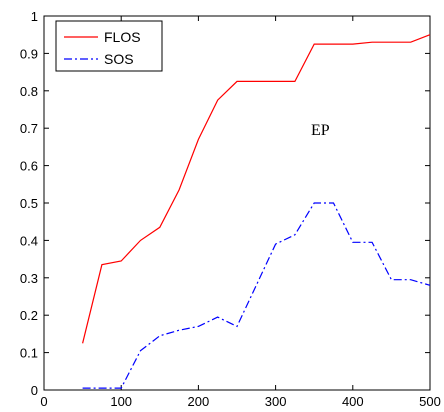  What do you see at coordinates (34, 16) in the screenshot?
I see `y-tick-label: 1` at bounding box center [34, 16].